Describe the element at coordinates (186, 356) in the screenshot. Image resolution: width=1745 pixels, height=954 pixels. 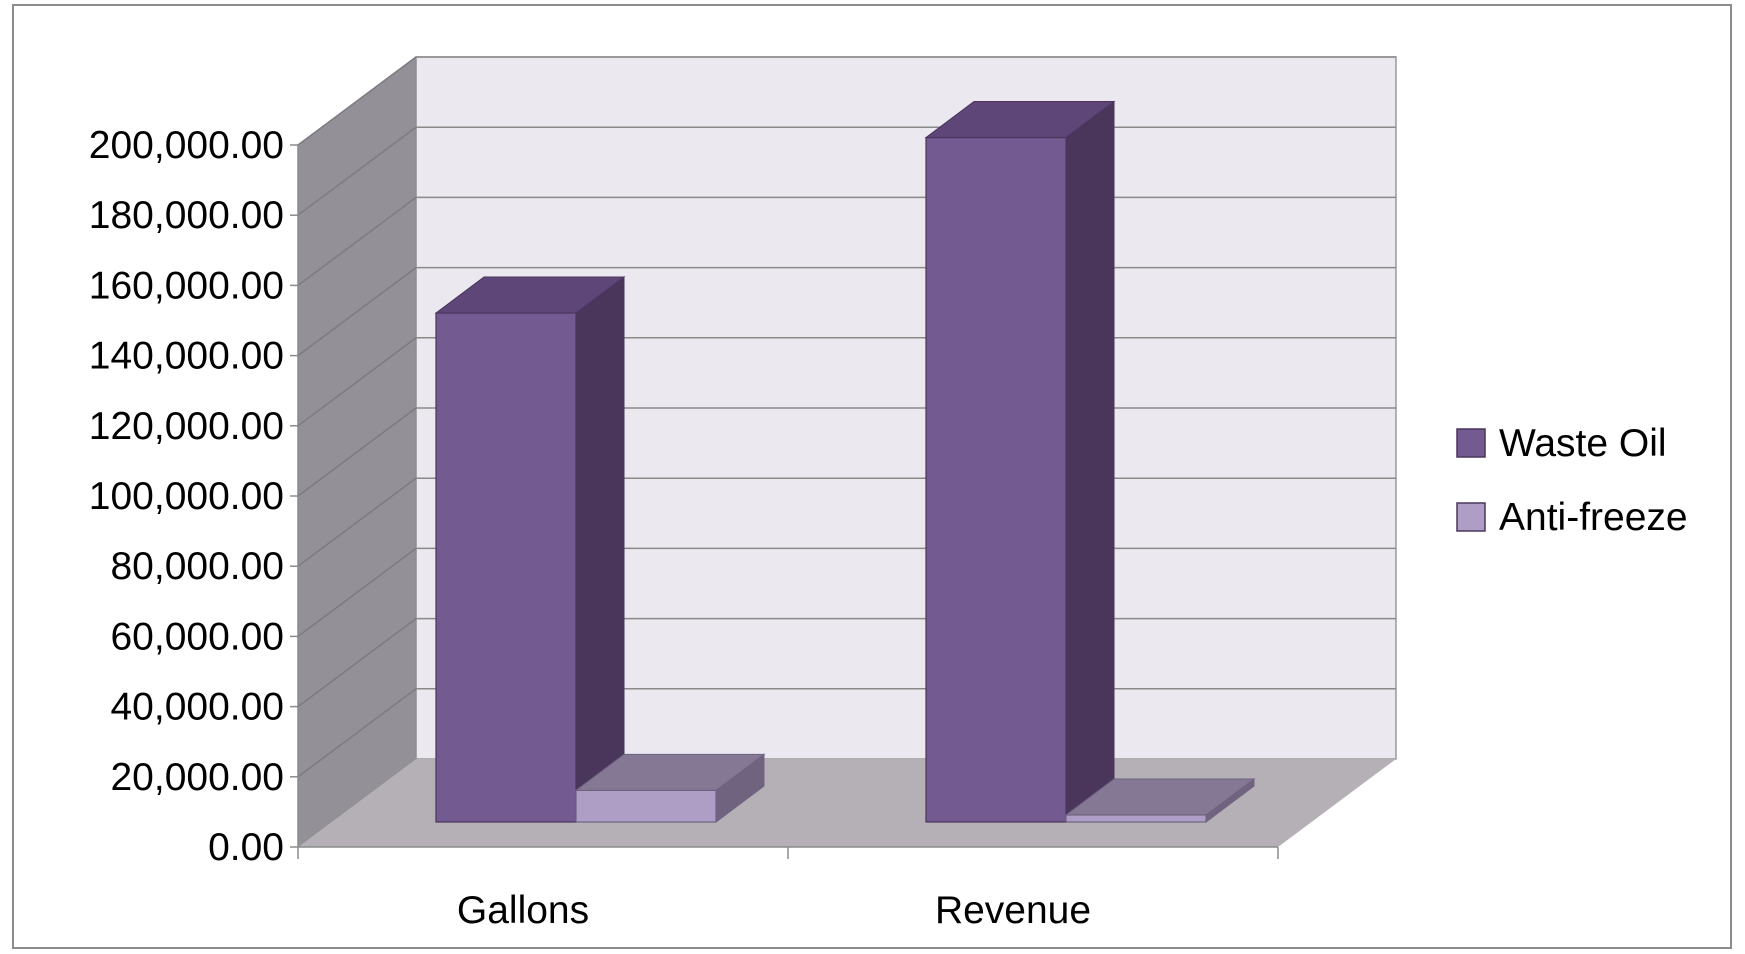
I see `y-tick-label-7: 140,000.00` at that location.